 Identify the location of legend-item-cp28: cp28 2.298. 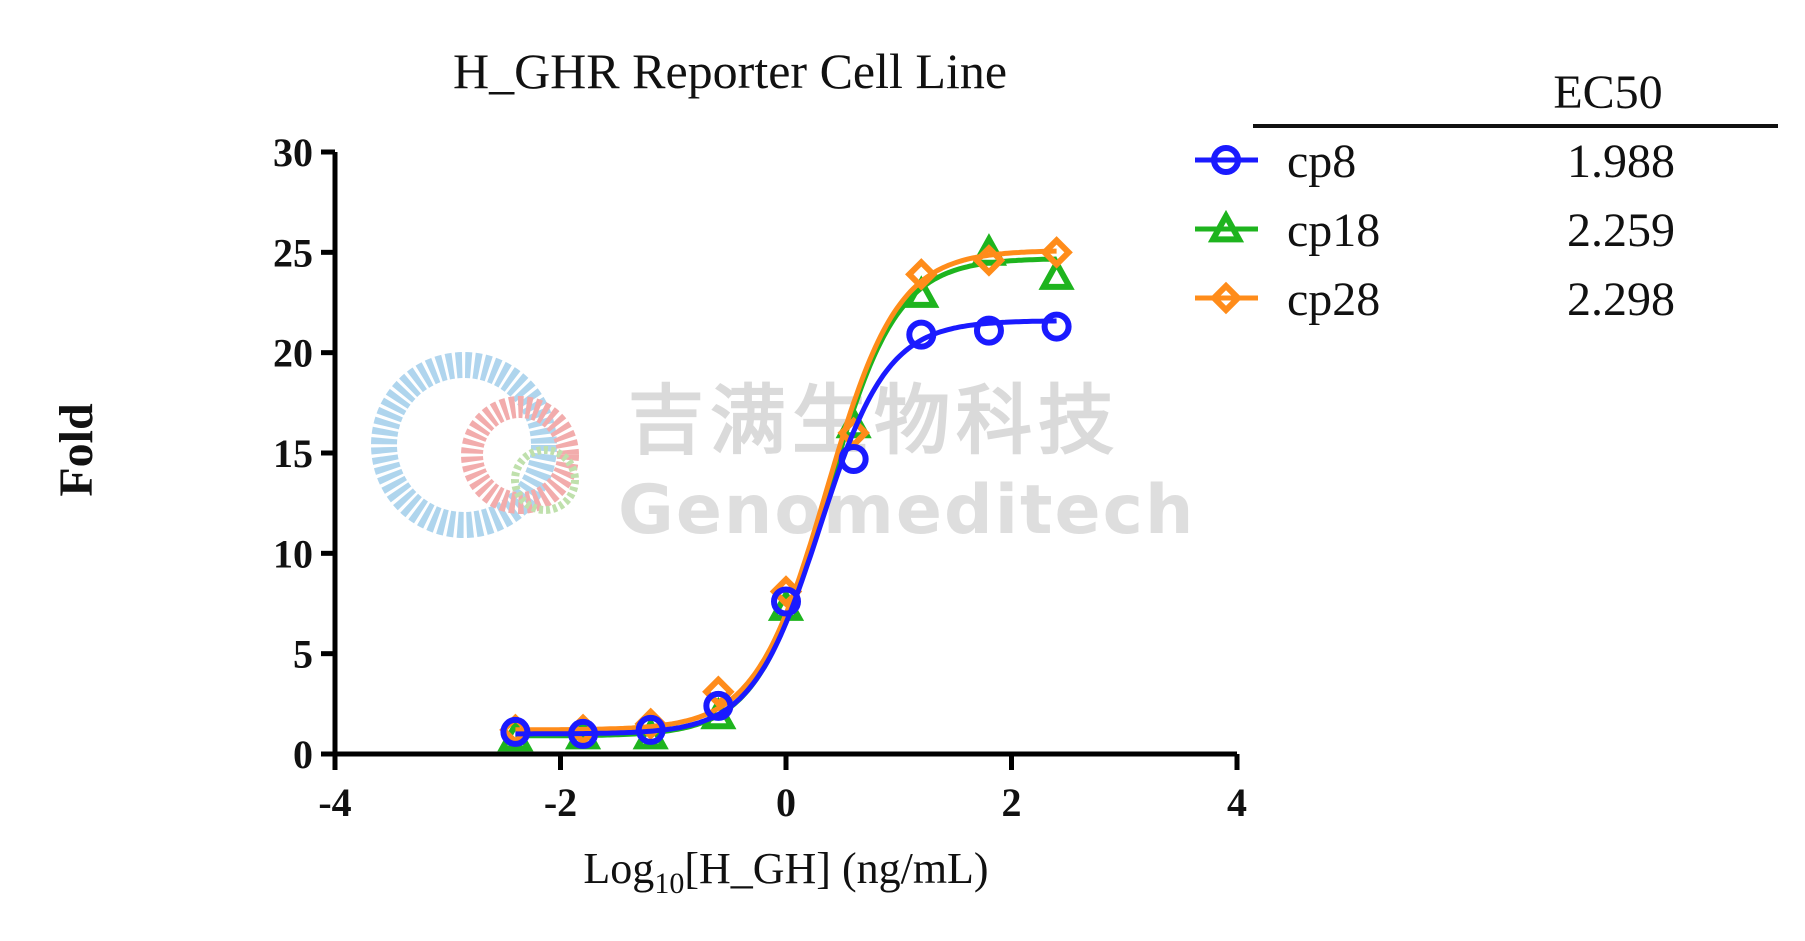
(1435, 299).